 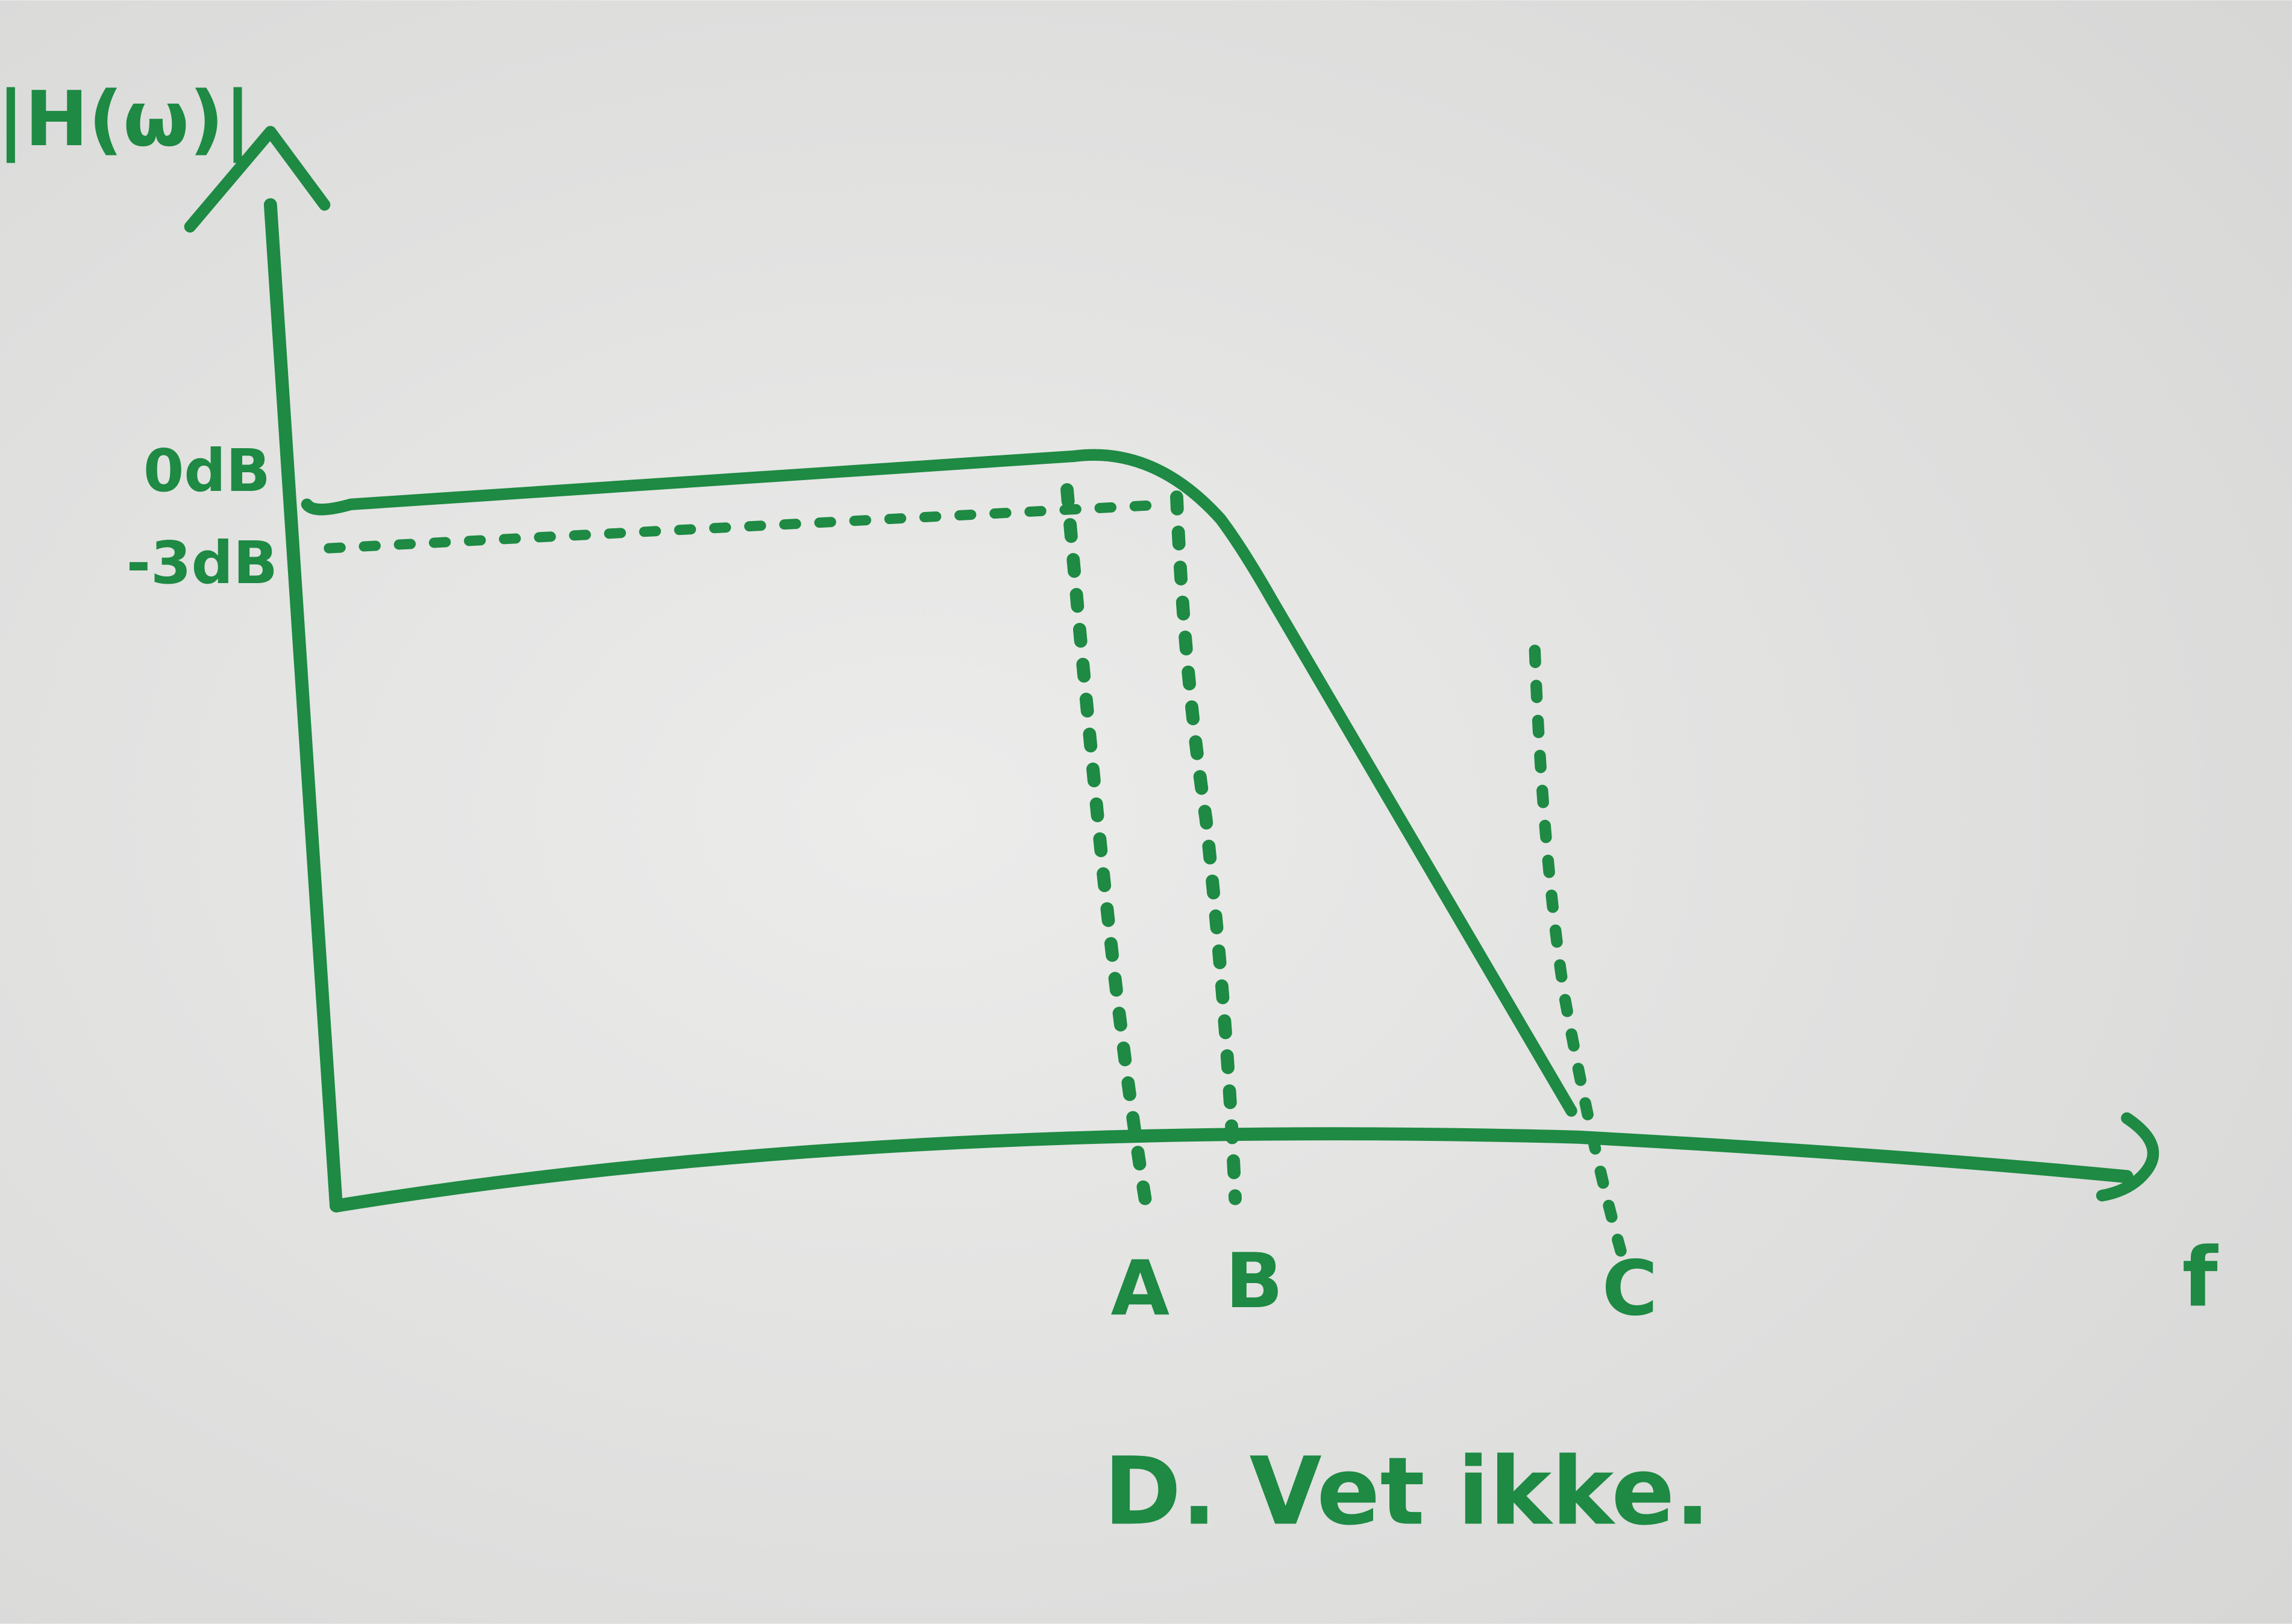 I want to click on level-label: -3dB, so click(x=202, y=563).